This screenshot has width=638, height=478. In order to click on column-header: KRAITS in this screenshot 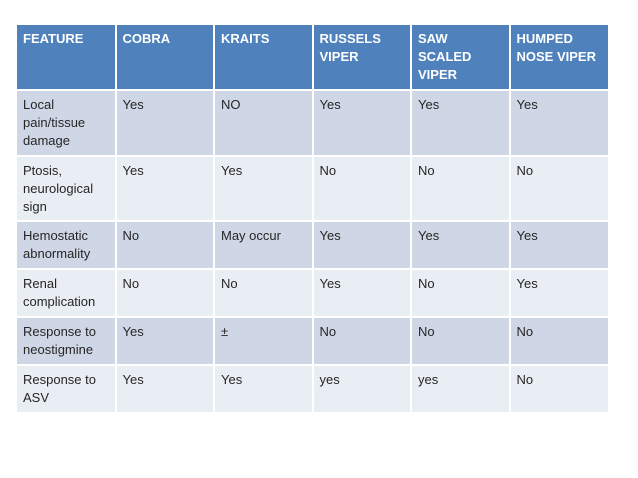, I will do `click(264, 58)`.